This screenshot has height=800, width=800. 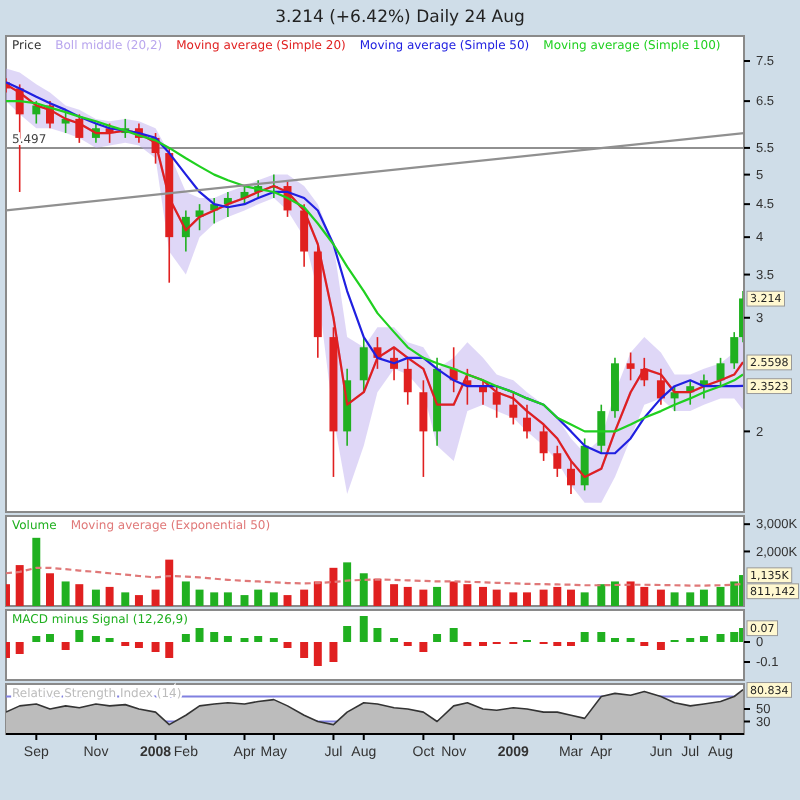 What do you see at coordinates (400, 18) in the screenshot?
I see `chart-title: 3.214 (+6.42%) Daily 24 Aug` at bounding box center [400, 18].